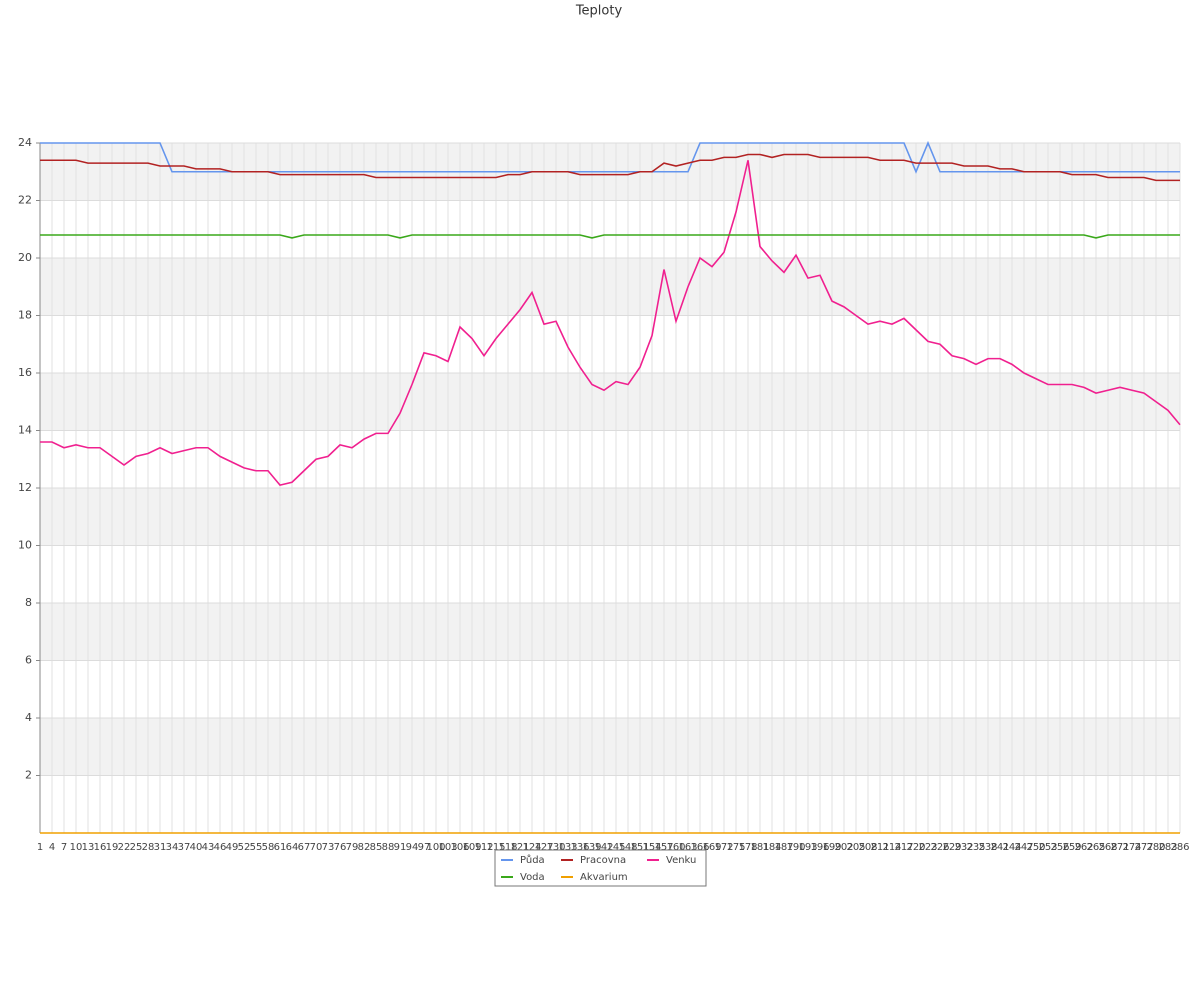 The width and height of the screenshot is (1200, 1000). Describe the element at coordinates (663, 847) in the screenshot. I see `x-tick-label: 157` at that location.